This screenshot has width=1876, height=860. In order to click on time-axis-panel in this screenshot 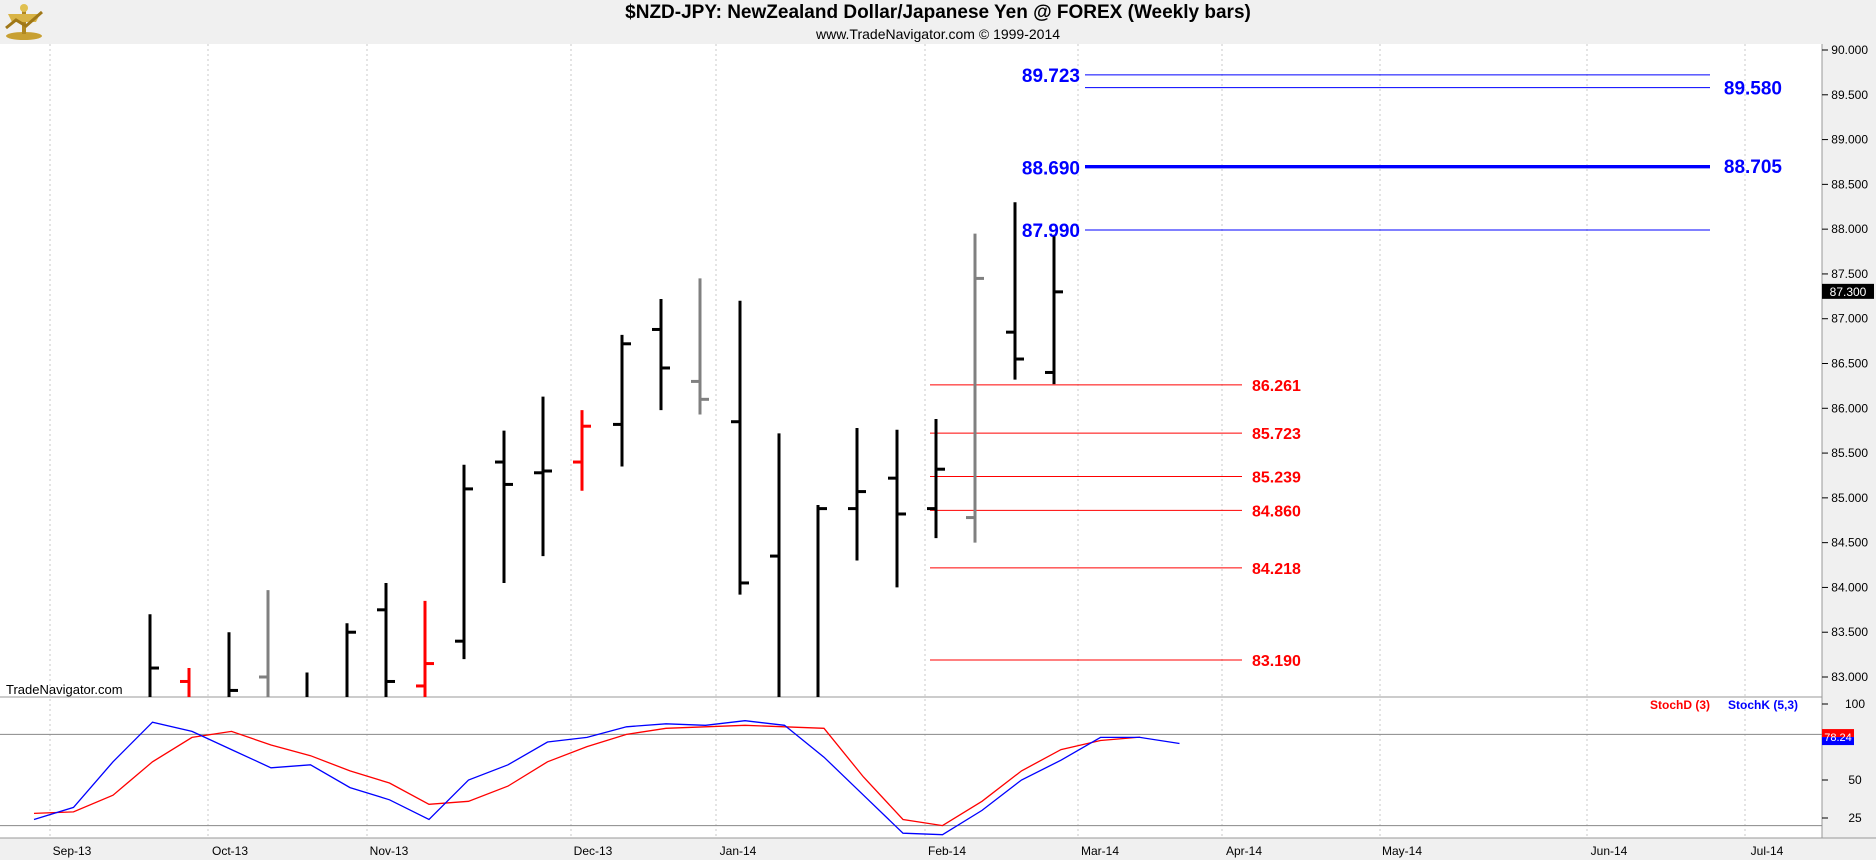, I will do `click(938, 849)`.